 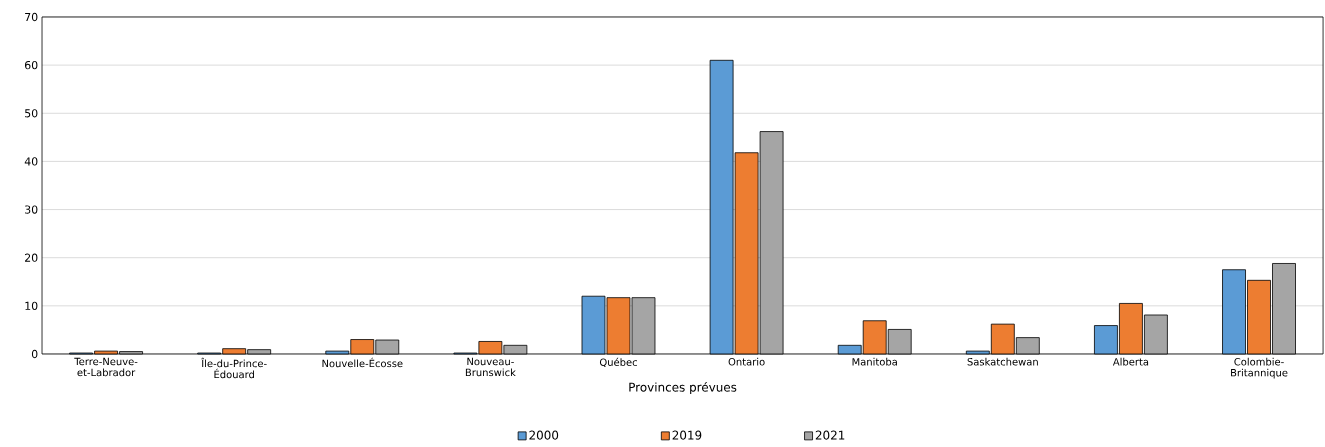 What do you see at coordinates (687, 435) in the screenshot?
I see `legend-label: 2019` at bounding box center [687, 435].